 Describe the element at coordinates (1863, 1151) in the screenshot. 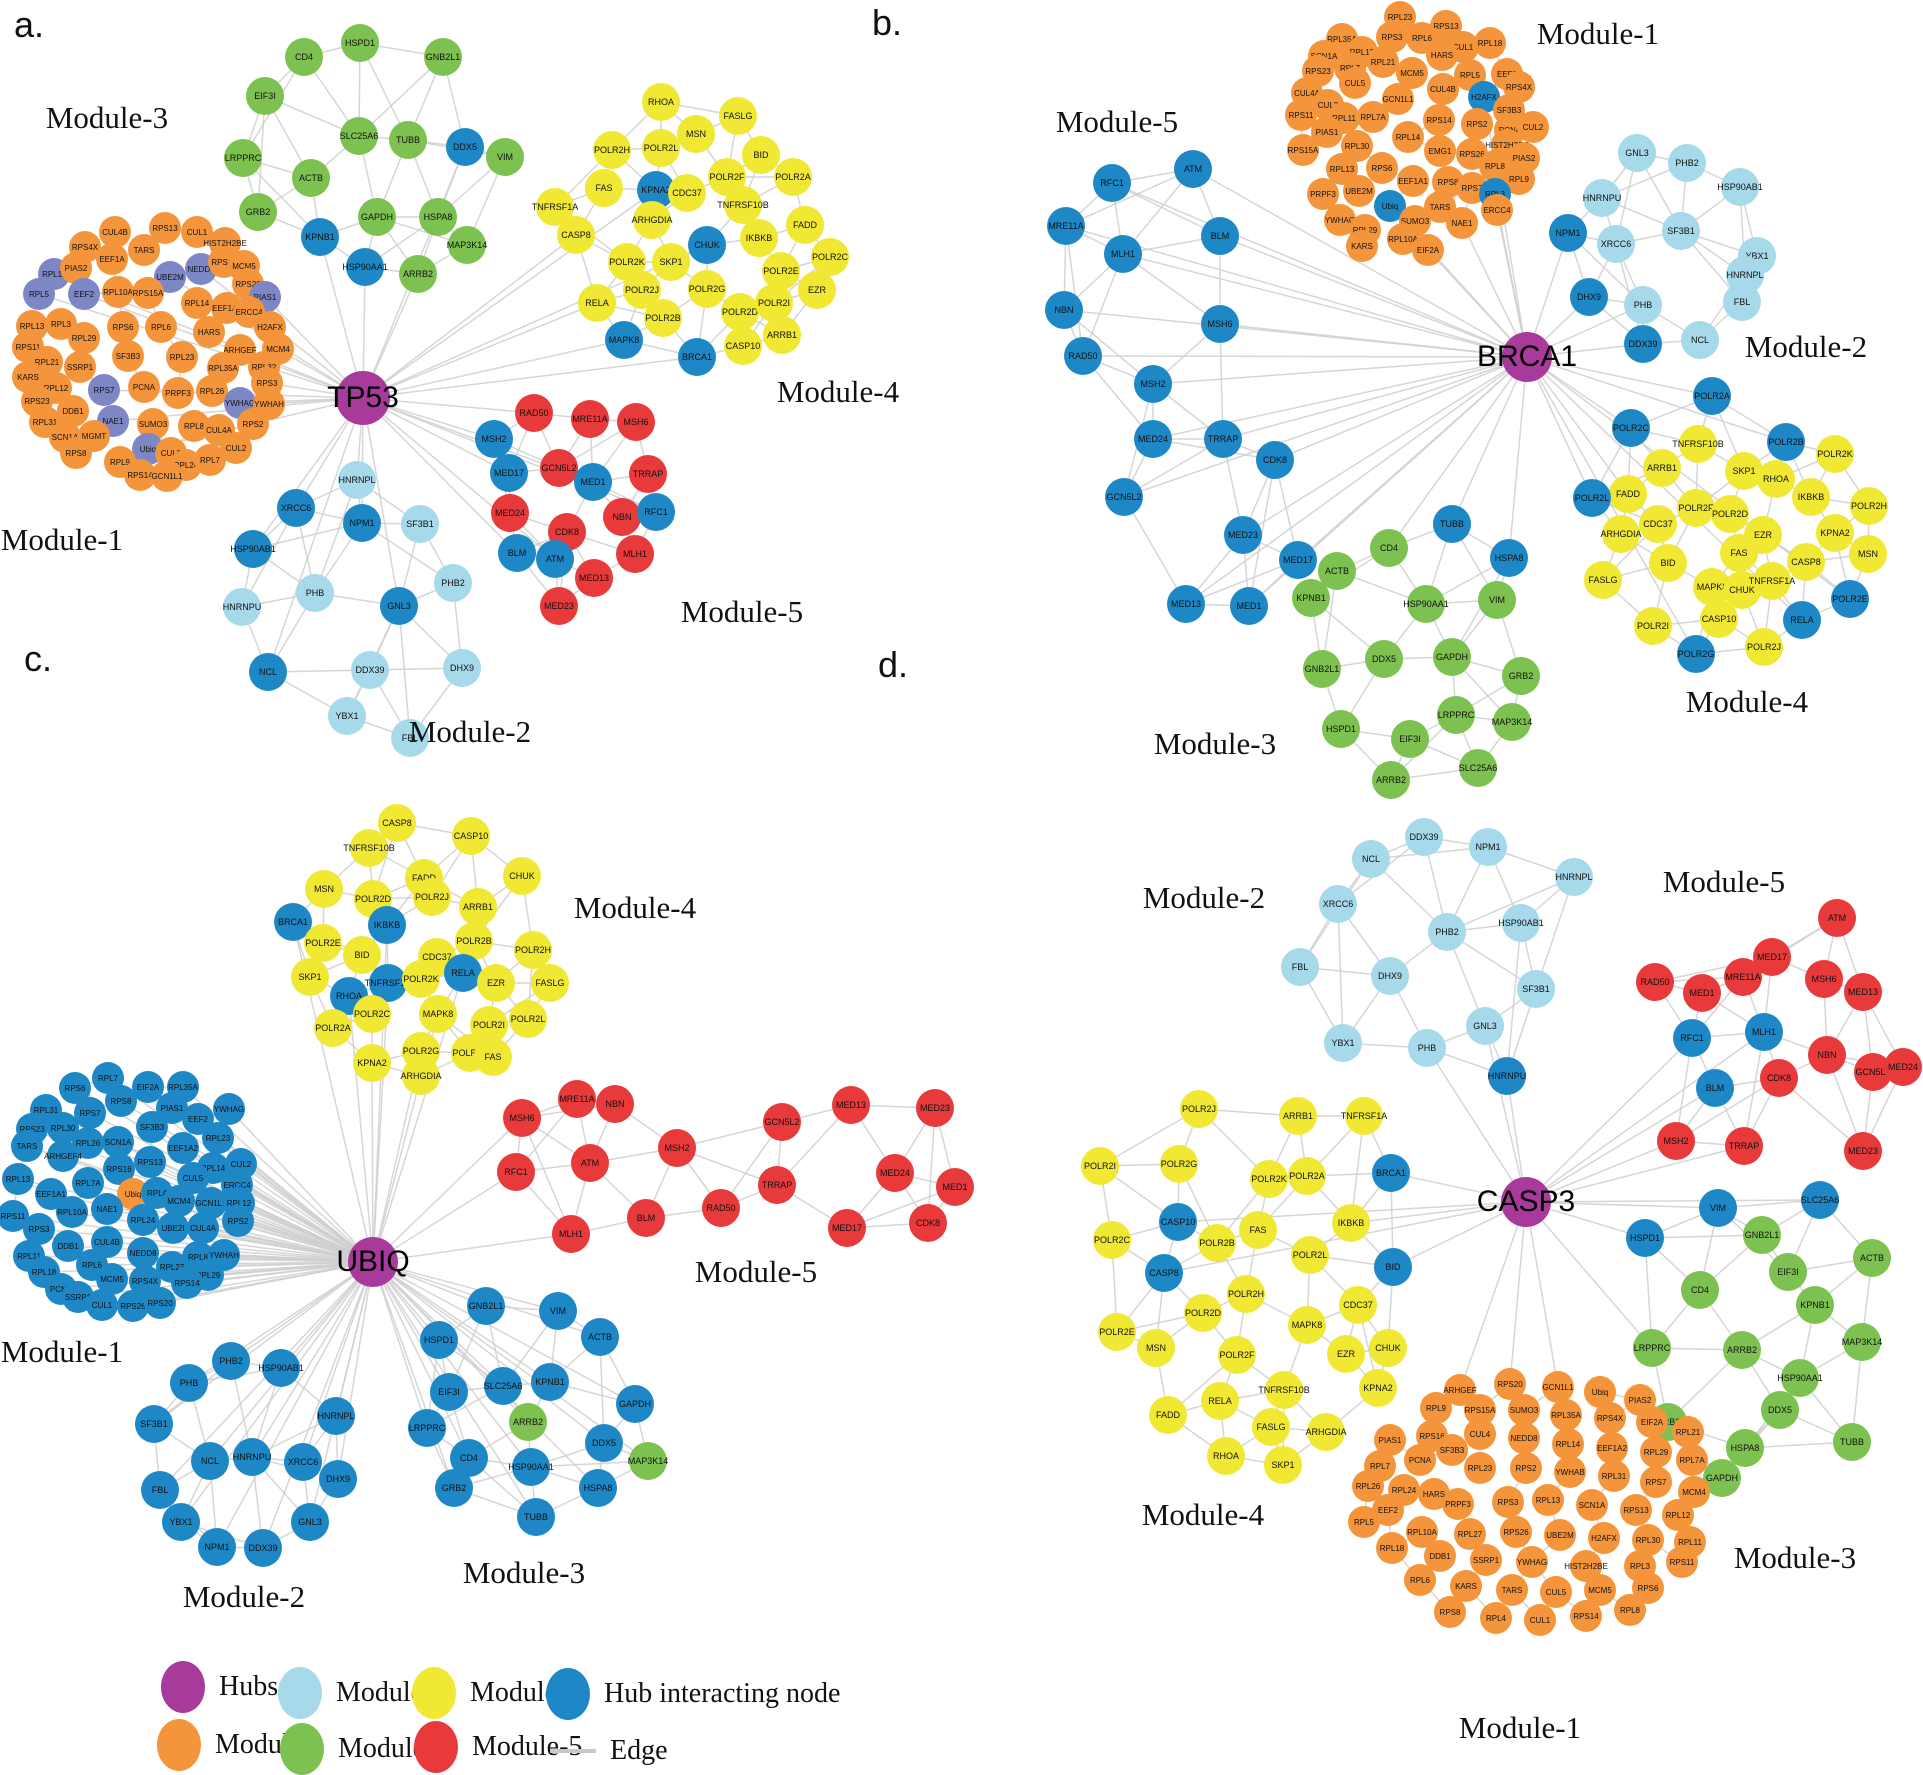

I see `network-node: MED23` at that location.